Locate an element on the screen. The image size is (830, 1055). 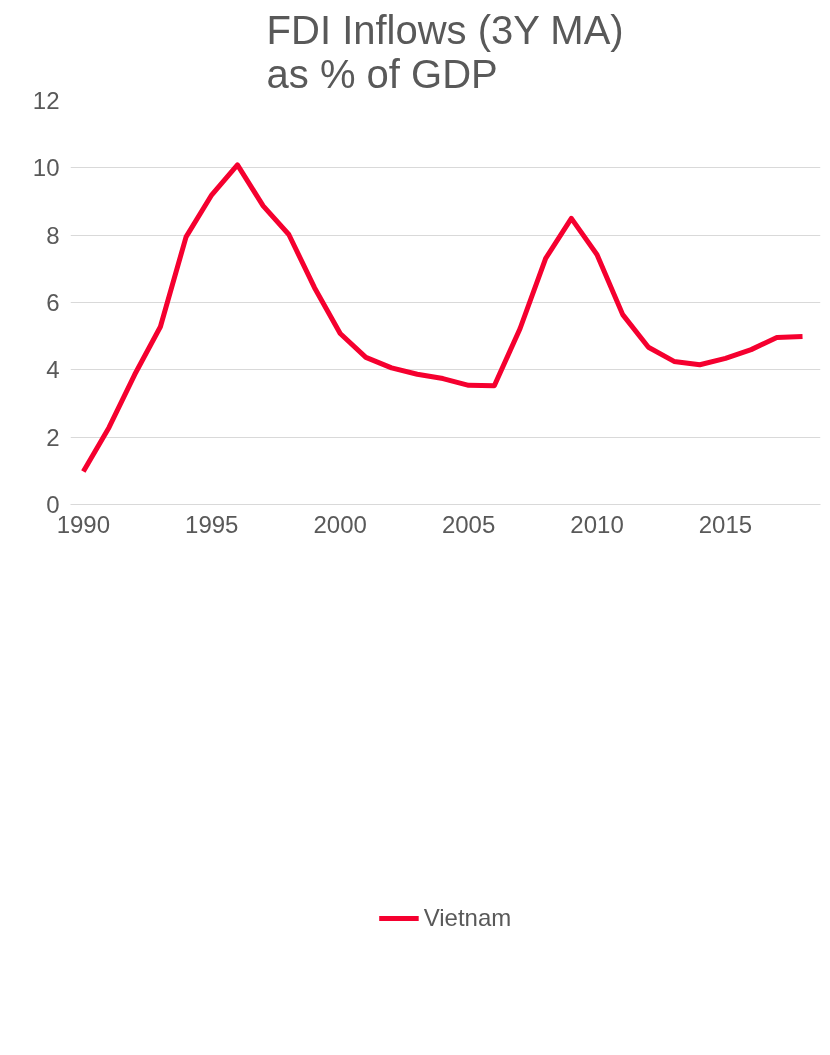
y-tick-label: 2 is located at coordinates (53, 437).